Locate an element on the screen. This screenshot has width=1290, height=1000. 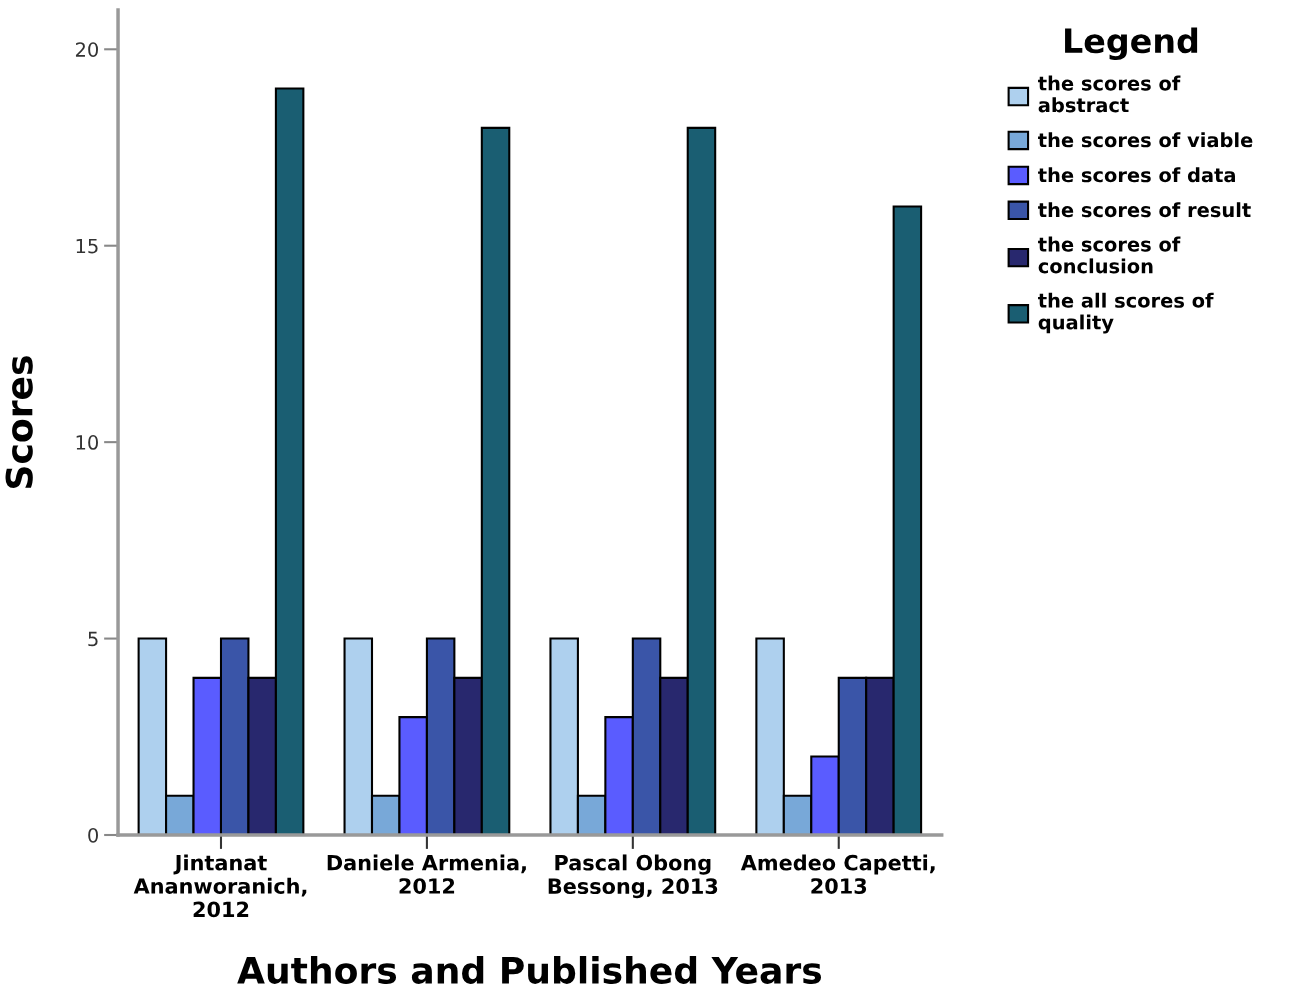
x-tick-label: Daniele Armenia, 2012 is located at coordinates (426, 874).